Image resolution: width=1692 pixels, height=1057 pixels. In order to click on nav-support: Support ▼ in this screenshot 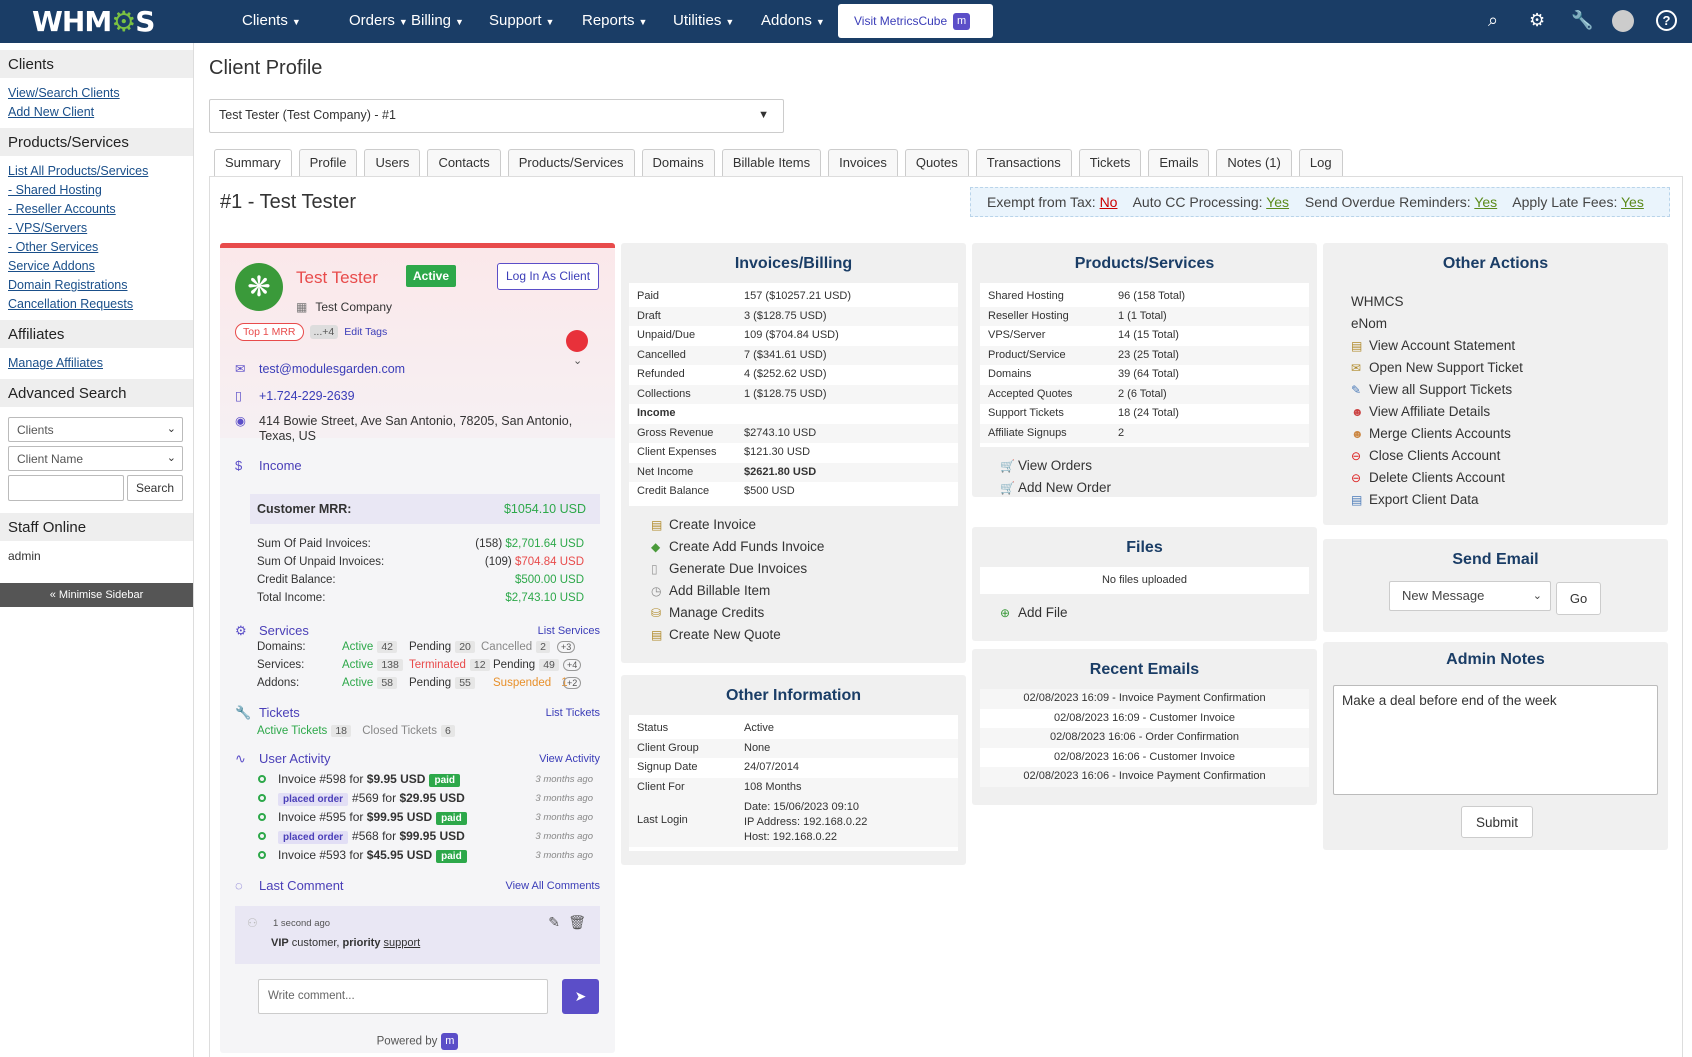, I will do `click(521, 20)`.